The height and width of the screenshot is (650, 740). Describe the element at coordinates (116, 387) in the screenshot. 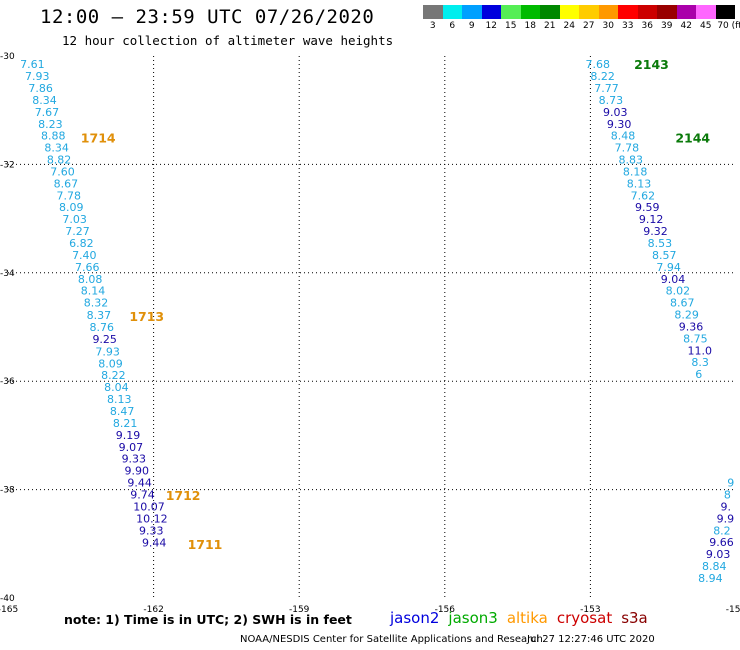

I see `wave-height-value: 8.04` at that location.